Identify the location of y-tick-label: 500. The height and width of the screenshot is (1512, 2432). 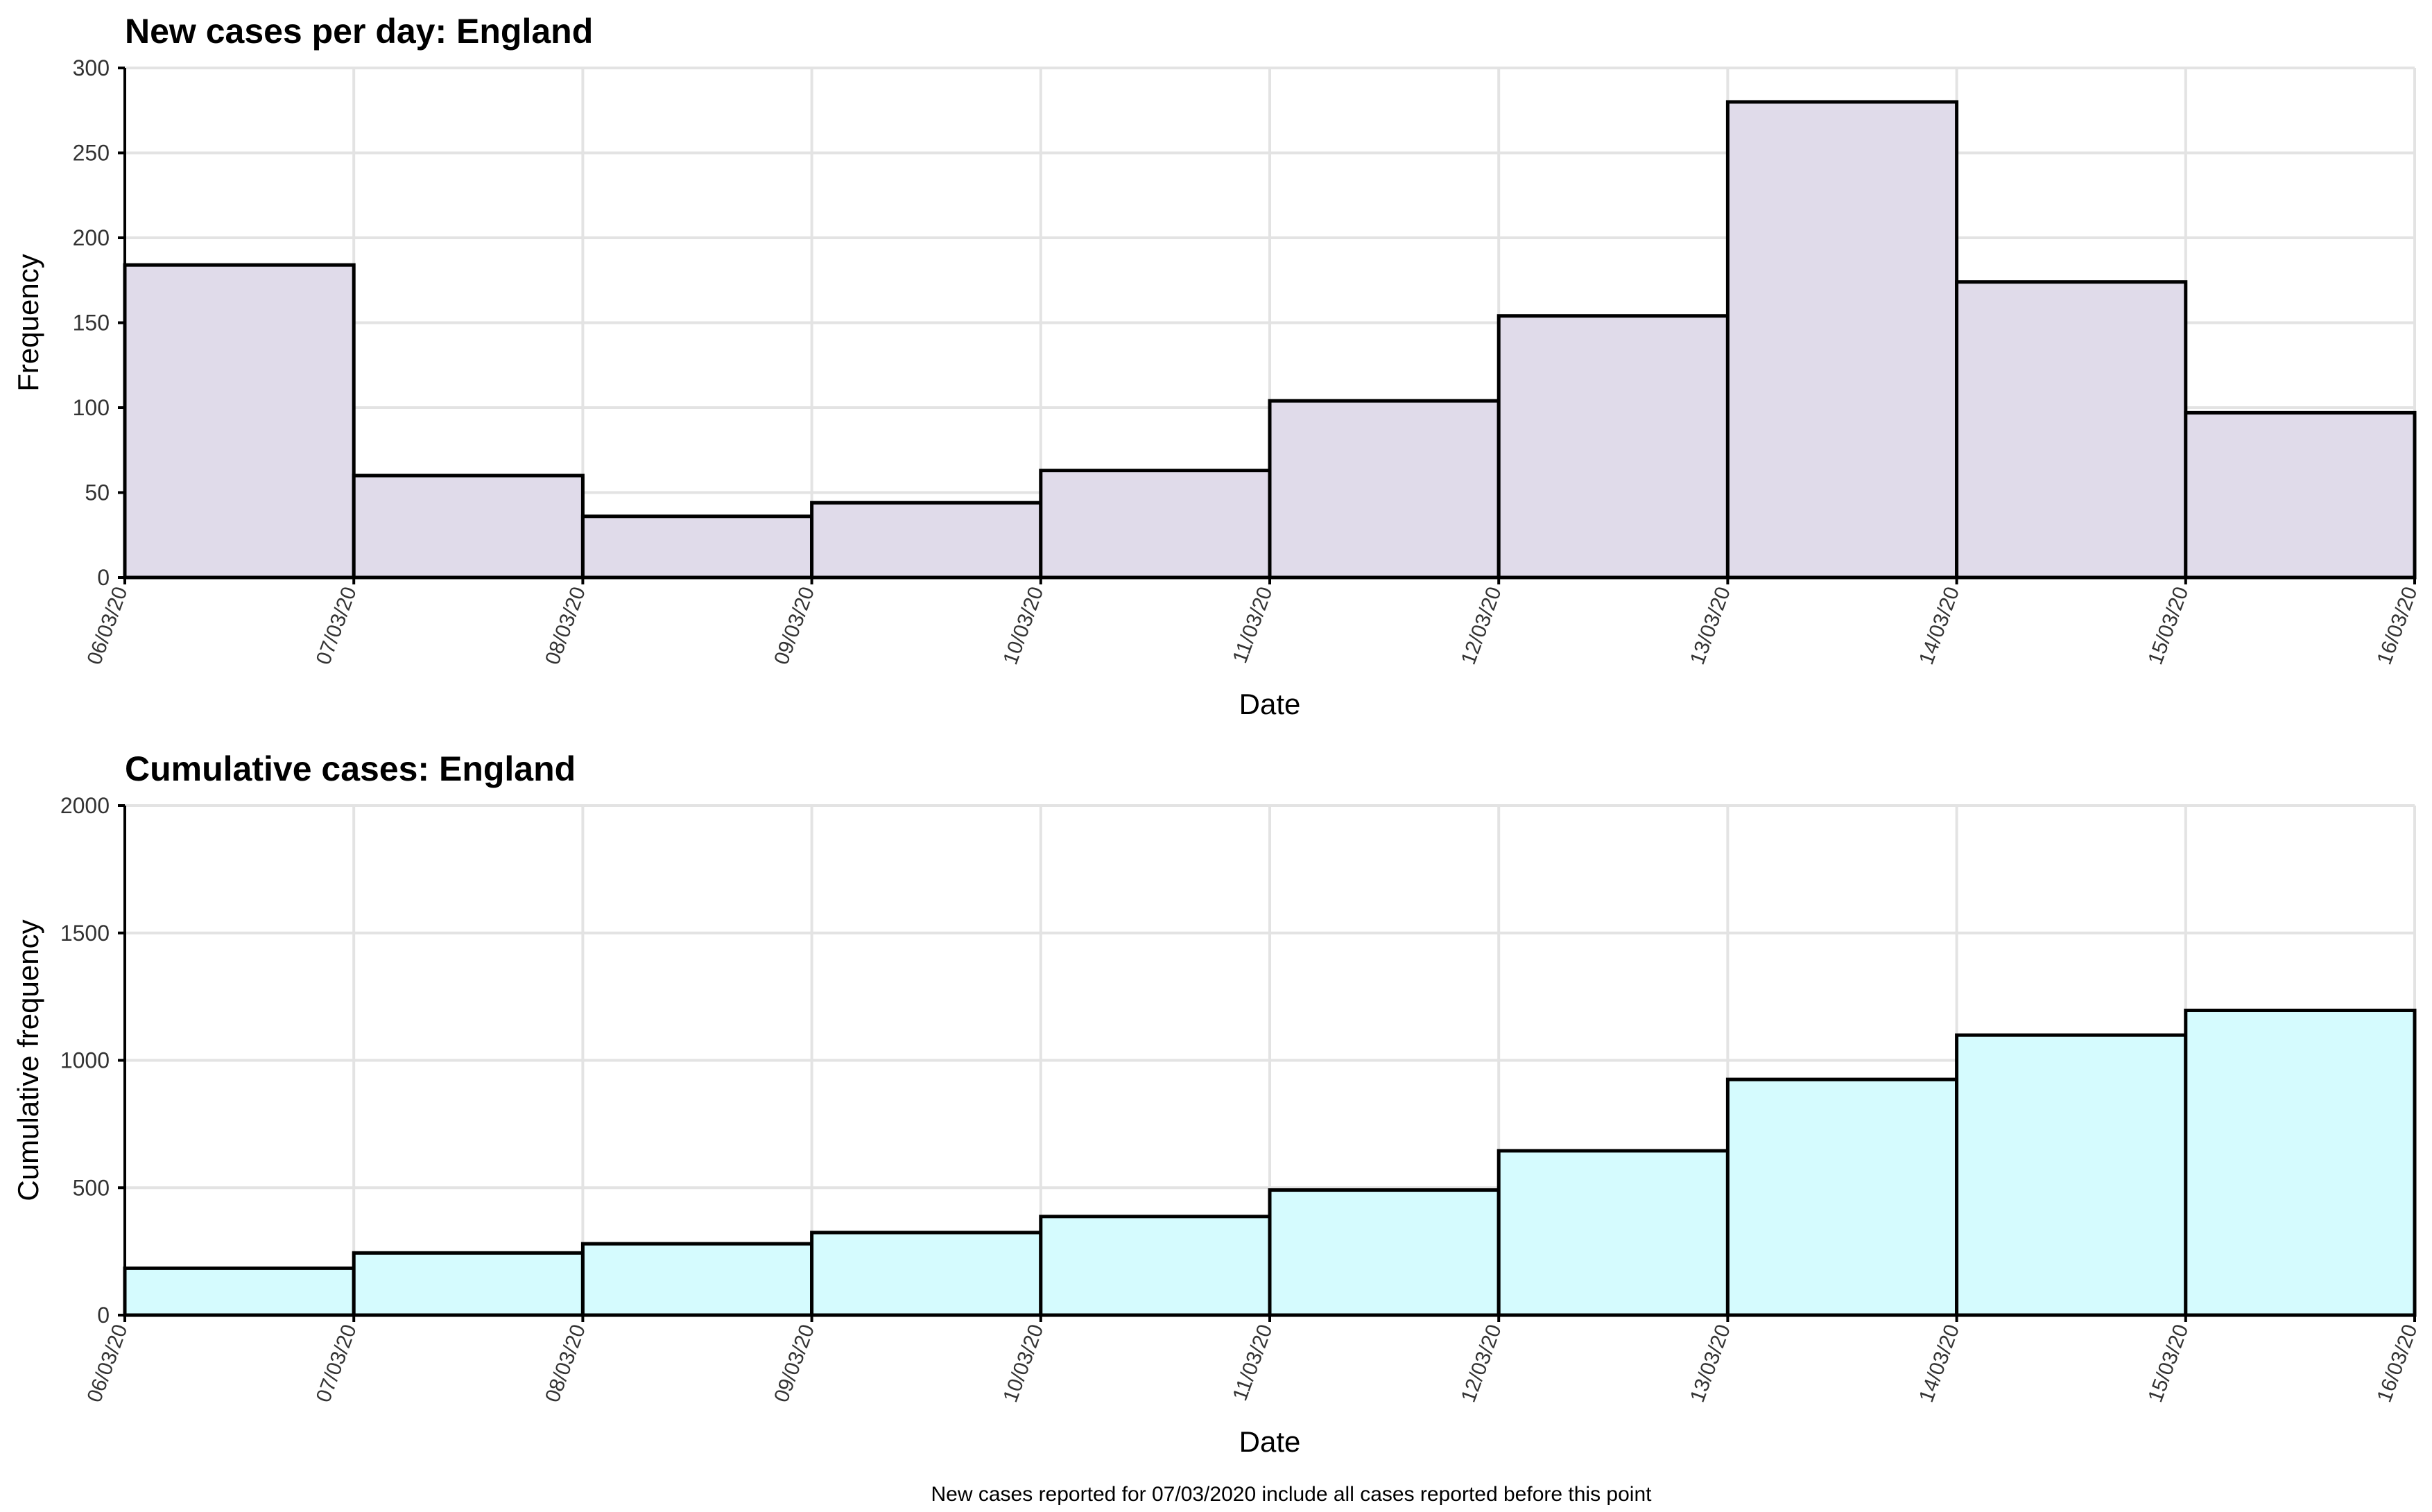
(91, 1187).